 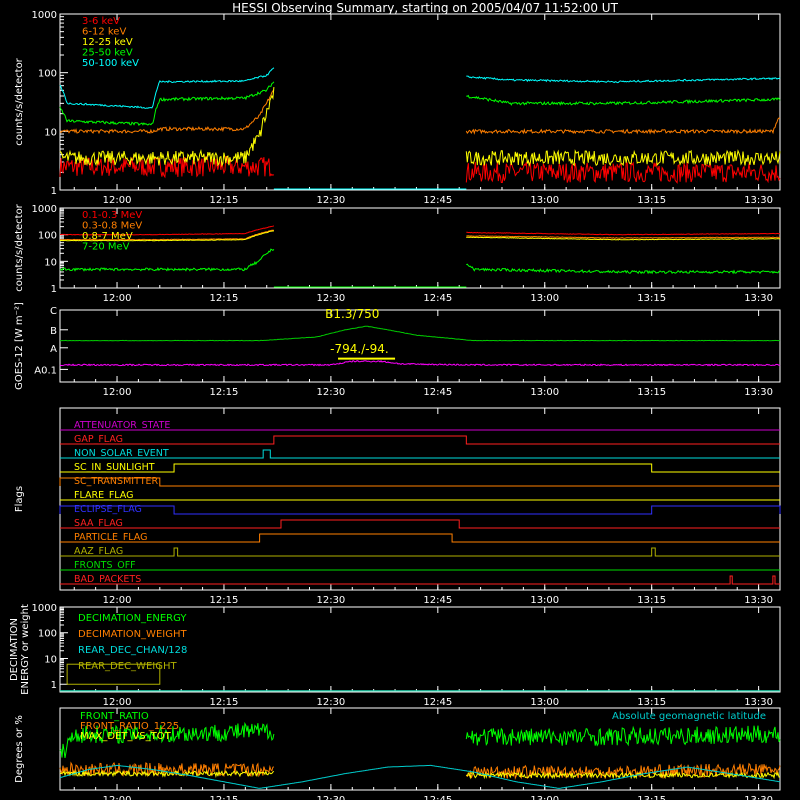 What do you see at coordinates (45, 370) in the screenshot?
I see `y-tick-label: A0.1` at bounding box center [45, 370].